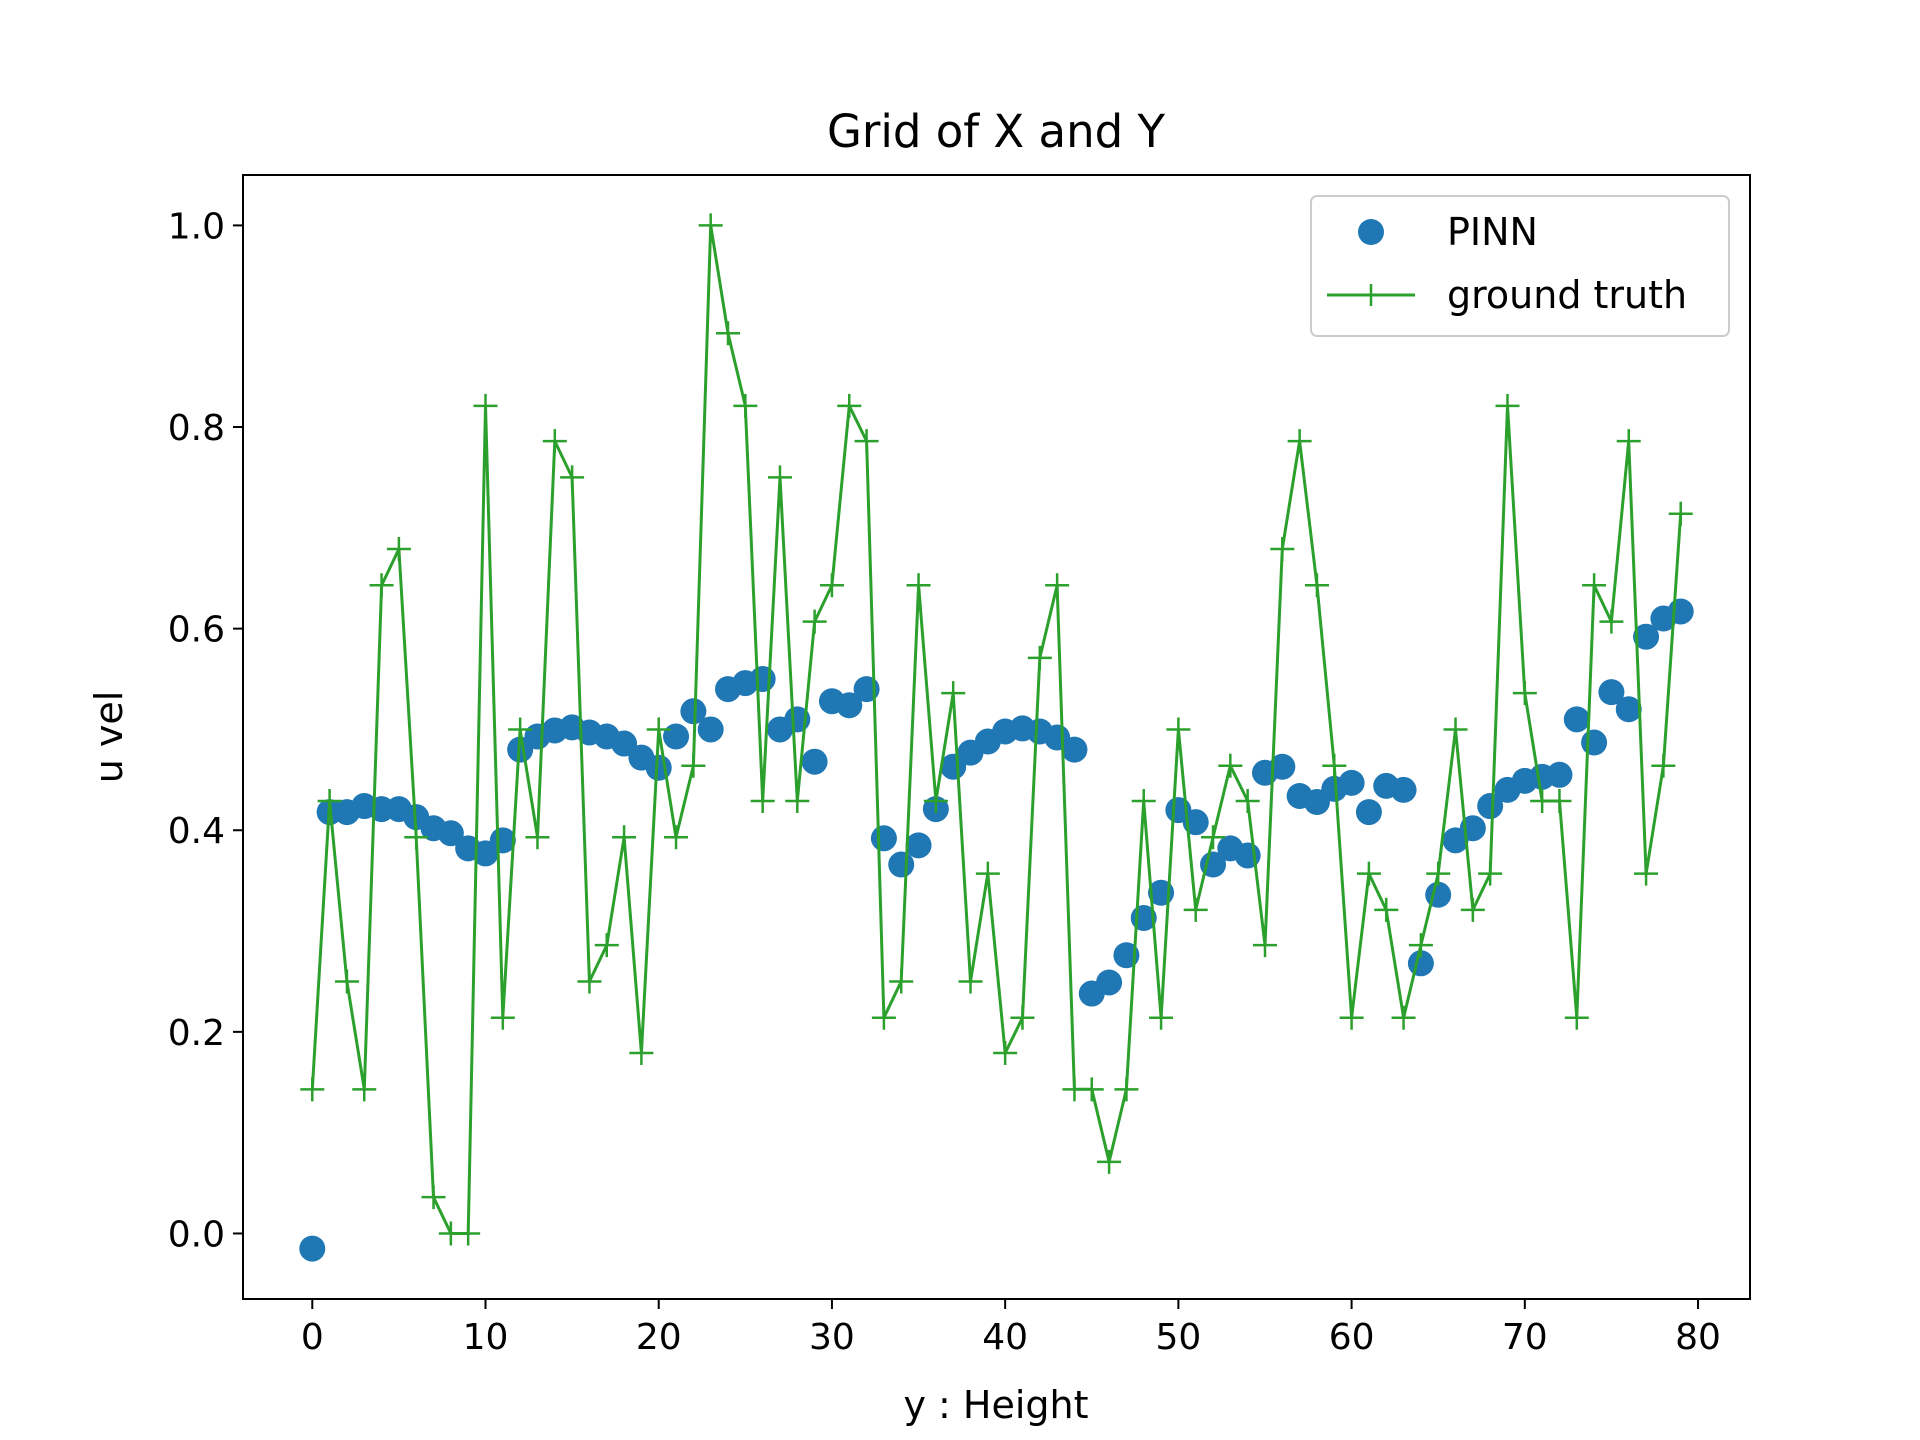  I want to click on legend: PINN ground truth, so click(1520, 266).